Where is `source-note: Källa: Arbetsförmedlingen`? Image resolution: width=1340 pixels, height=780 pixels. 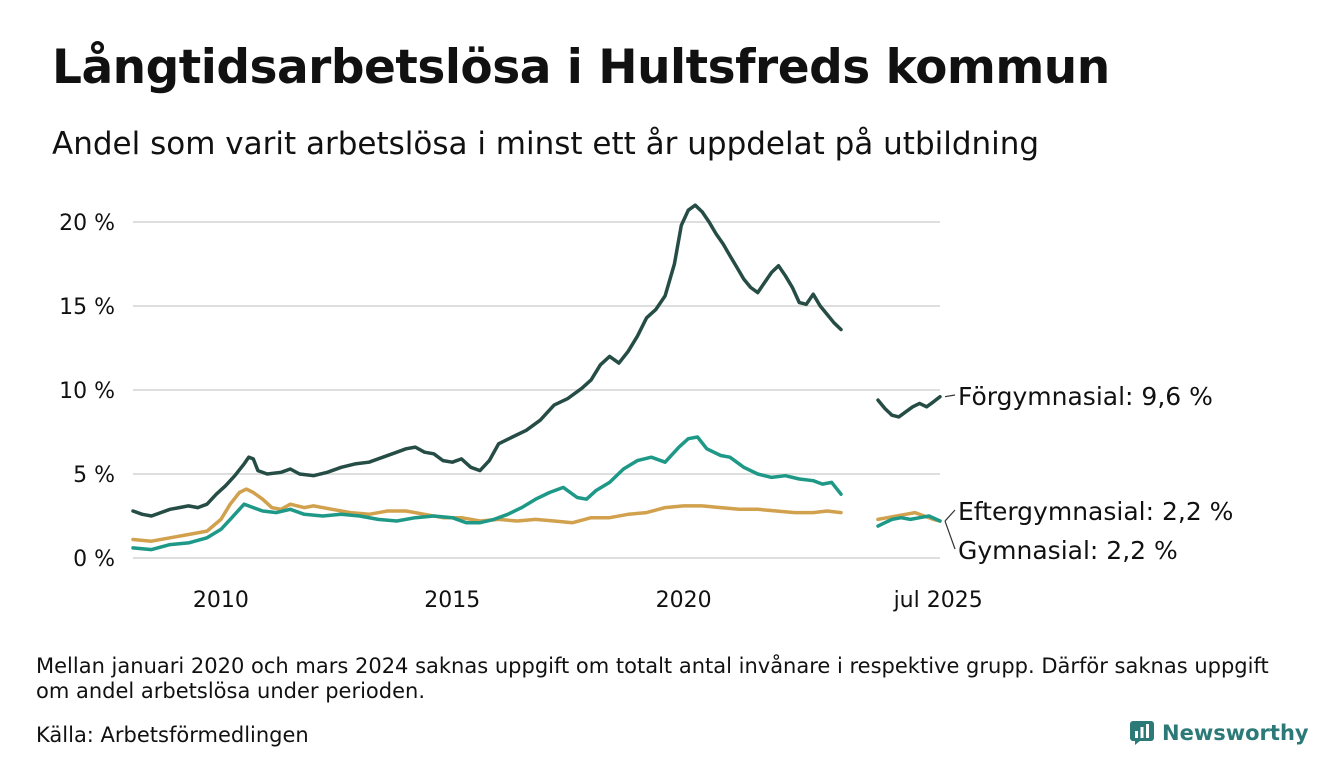 source-note: Källa: Arbetsförmedlingen is located at coordinates (172, 735).